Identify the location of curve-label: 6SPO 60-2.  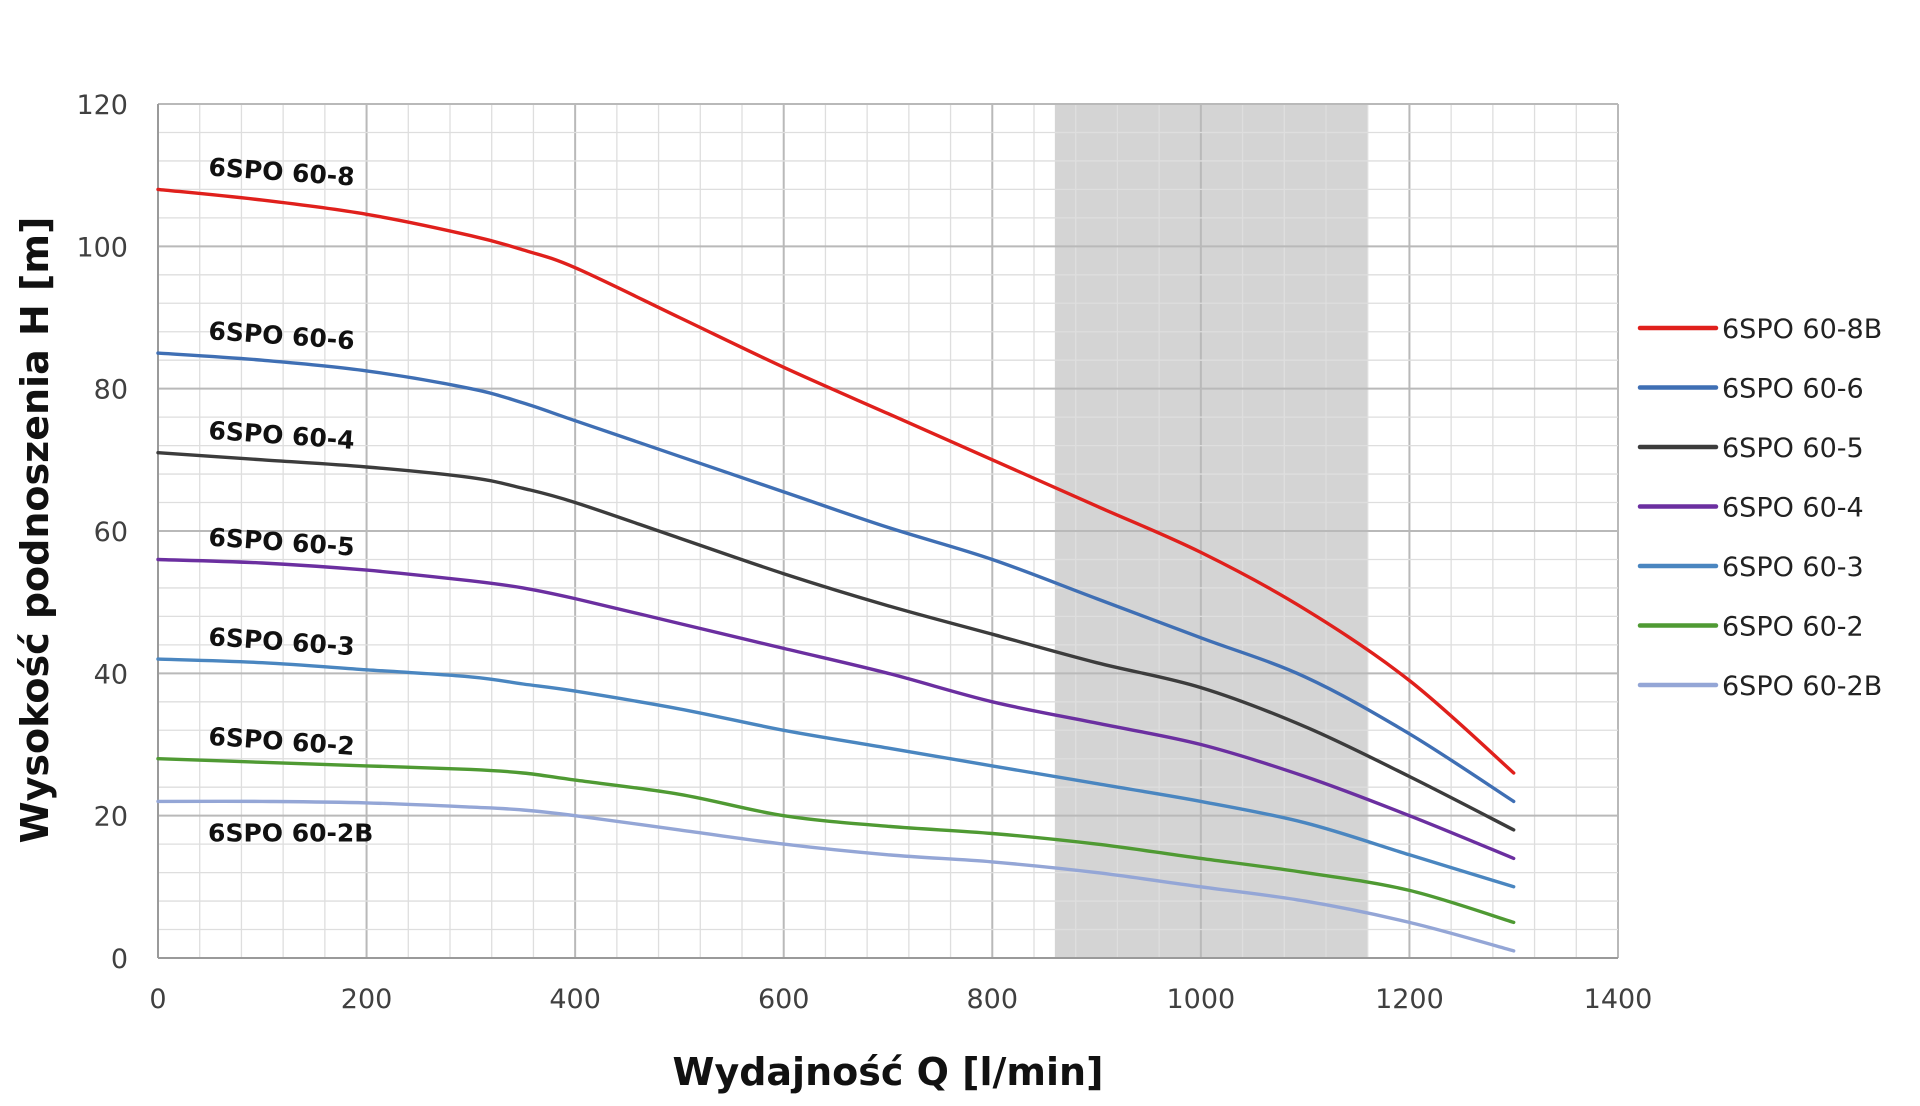
(282, 741).